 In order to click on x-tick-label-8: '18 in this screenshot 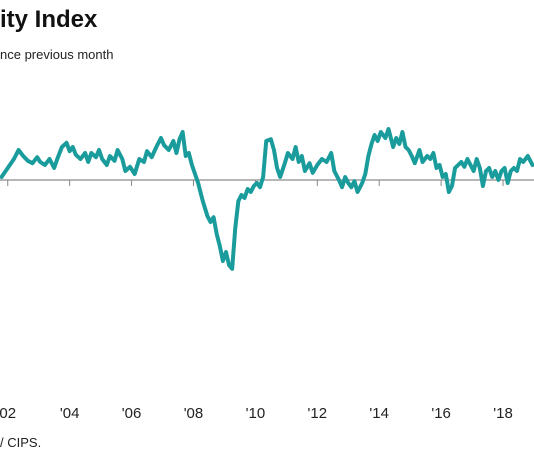, I will do `click(503, 413)`.